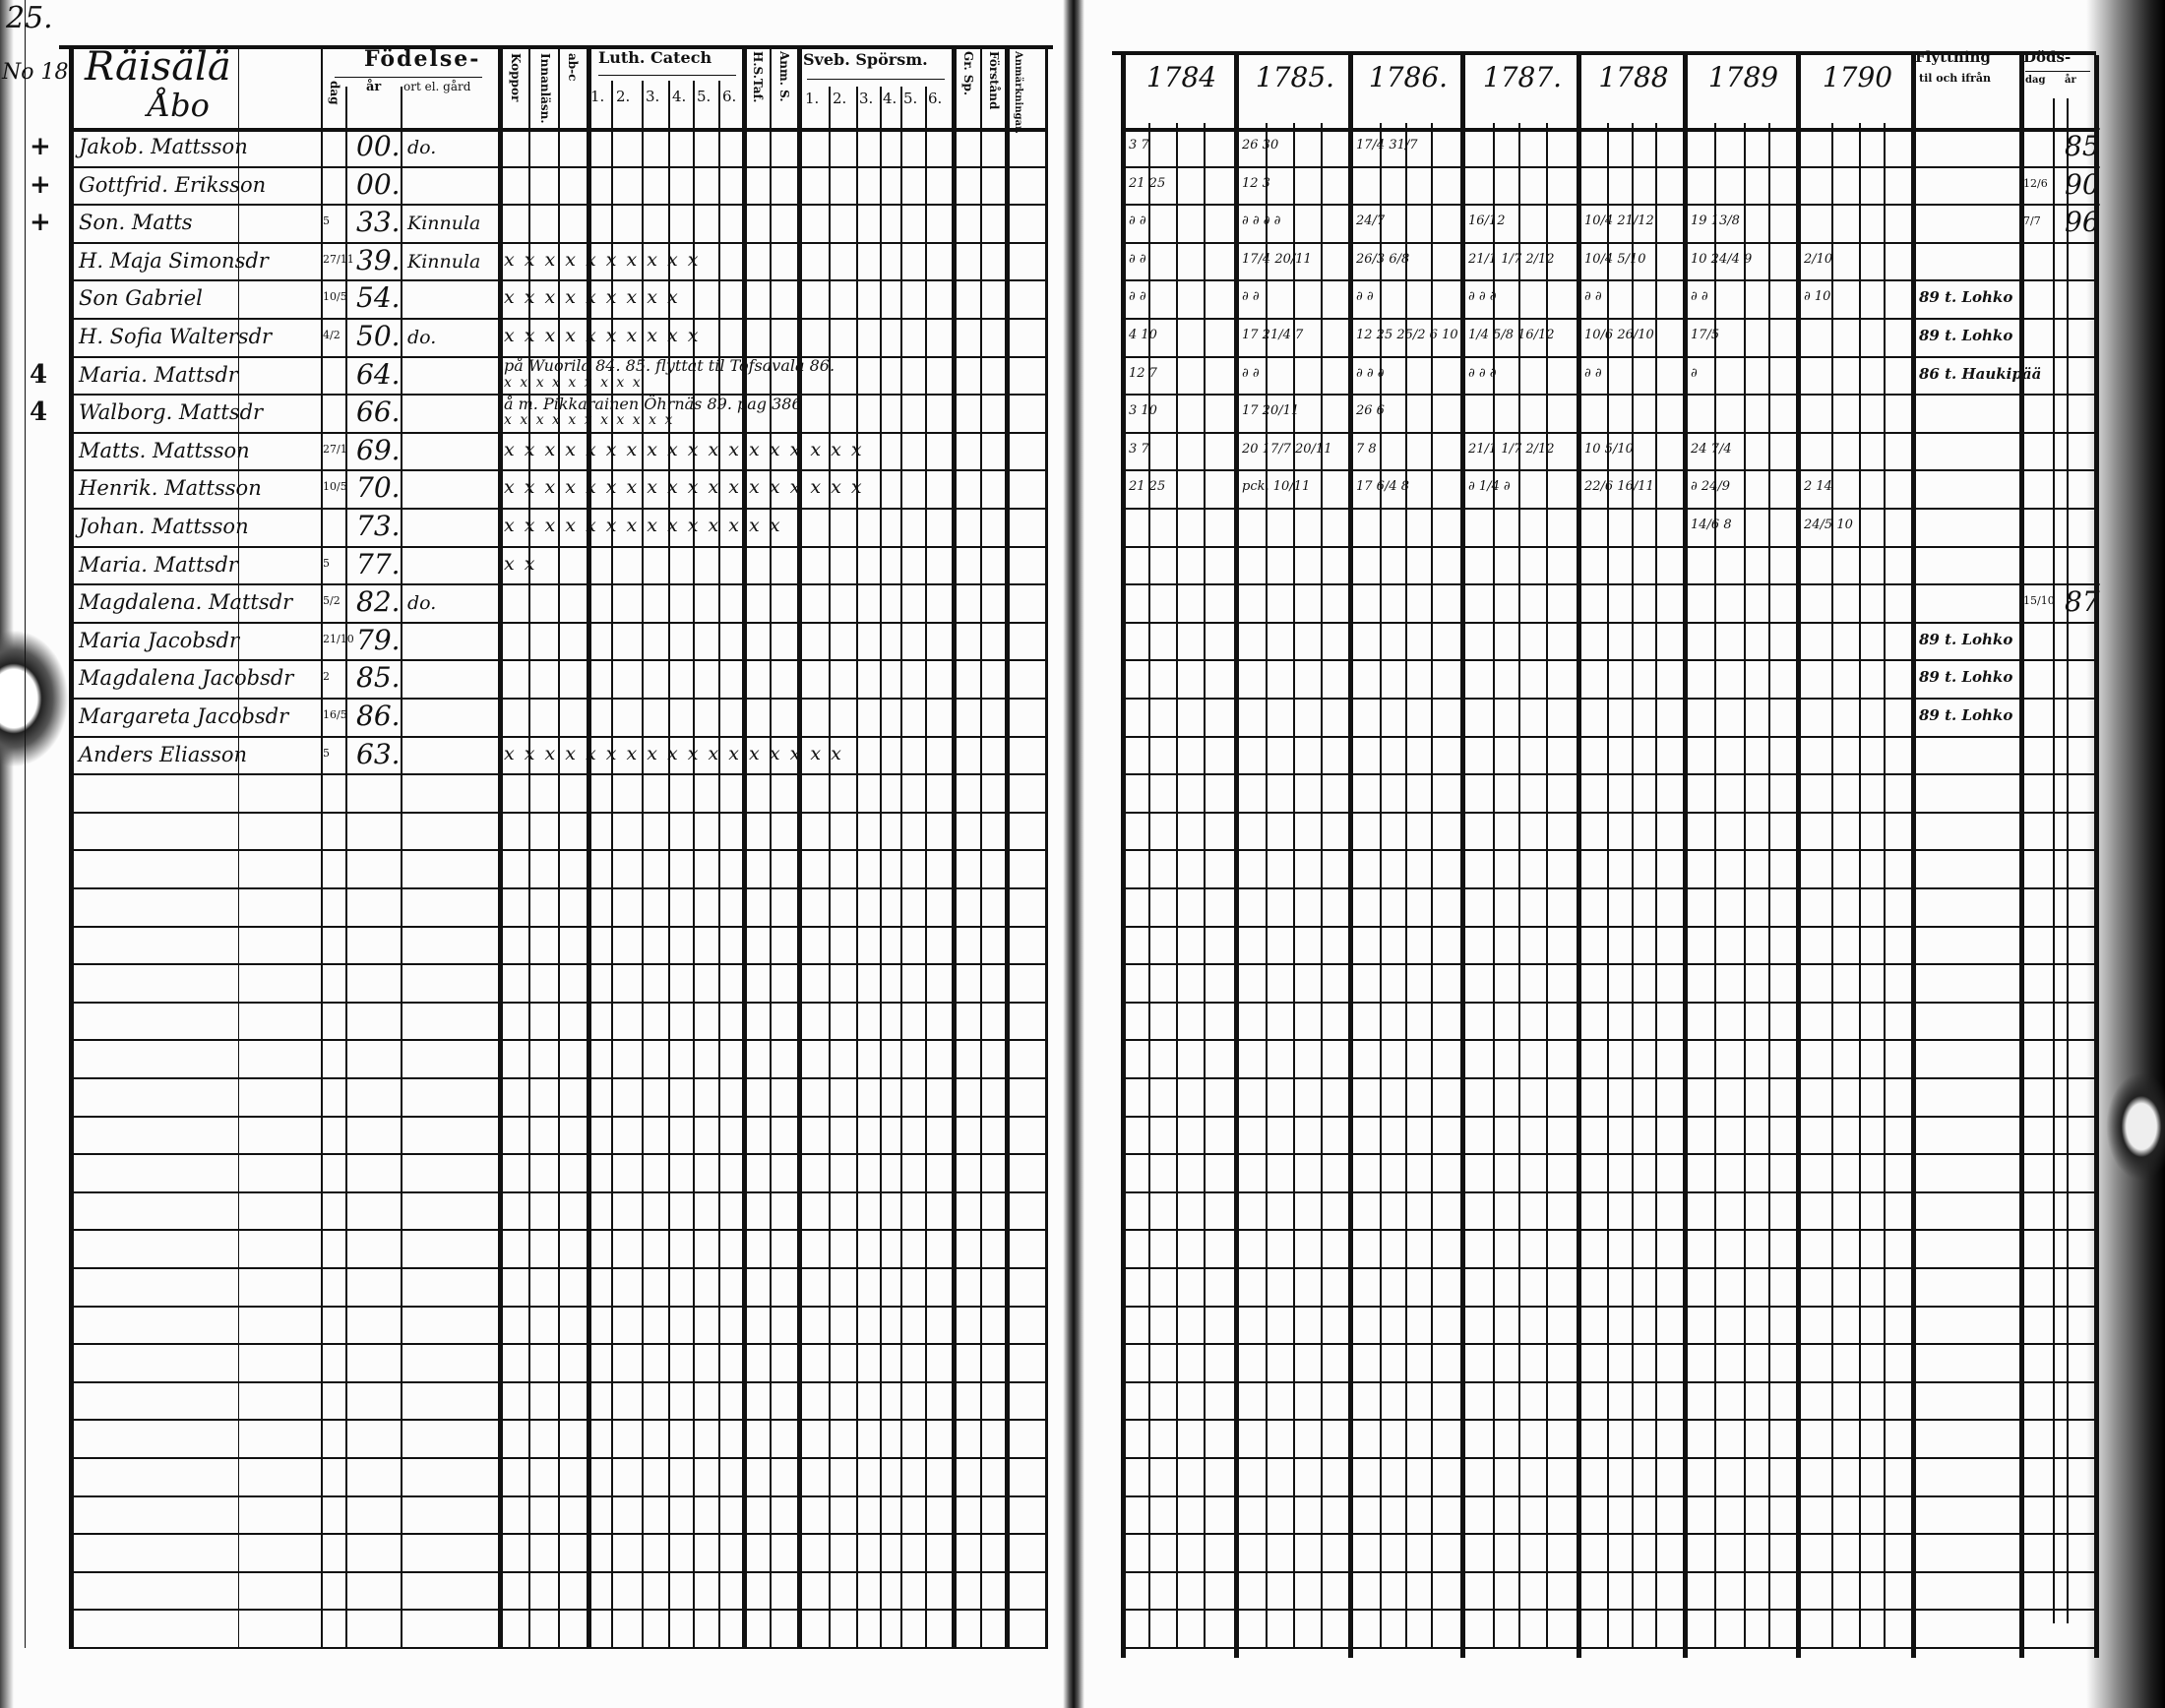 The width and height of the screenshot is (2165, 1708). I want to click on birth-day: 2, so click(326, 677).